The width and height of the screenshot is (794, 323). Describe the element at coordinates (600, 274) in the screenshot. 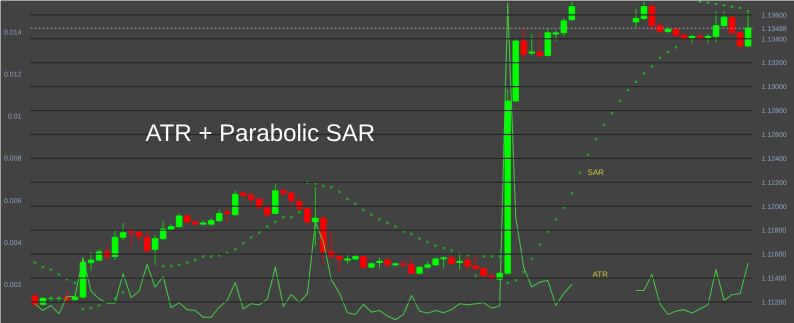

I see `annotation: ATR` at that location.